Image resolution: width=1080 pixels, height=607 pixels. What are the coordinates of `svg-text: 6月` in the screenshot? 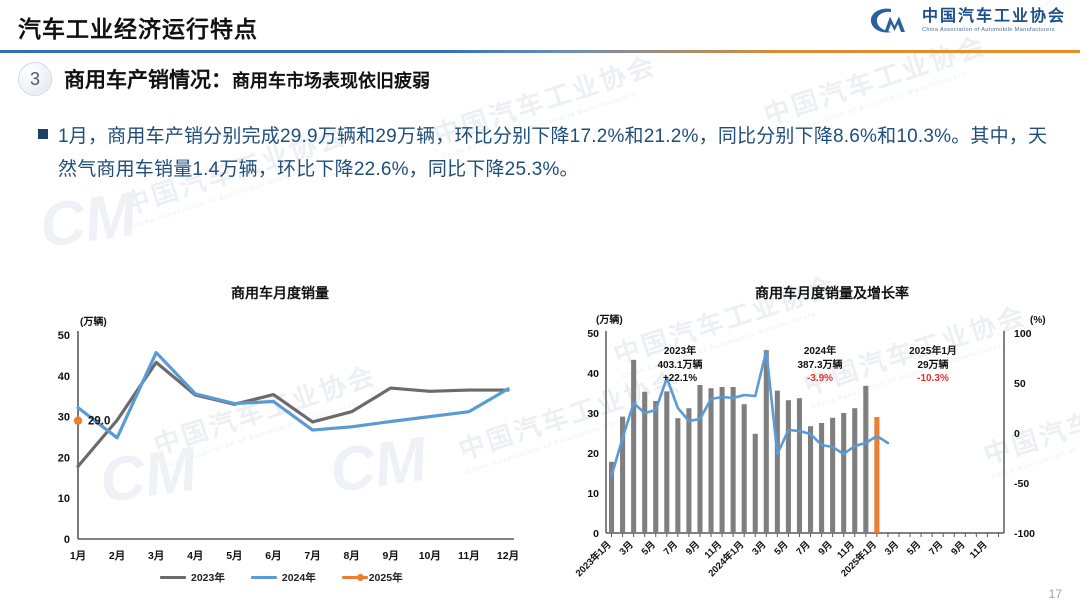 It's located at (273, 556).